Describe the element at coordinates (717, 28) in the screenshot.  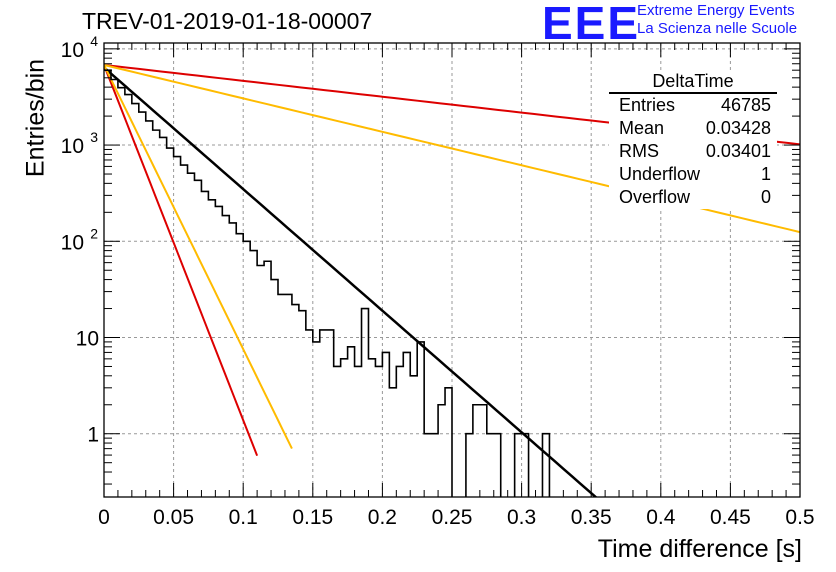
I see `org-line-2: La Scienza nelle Scuole` at that location.